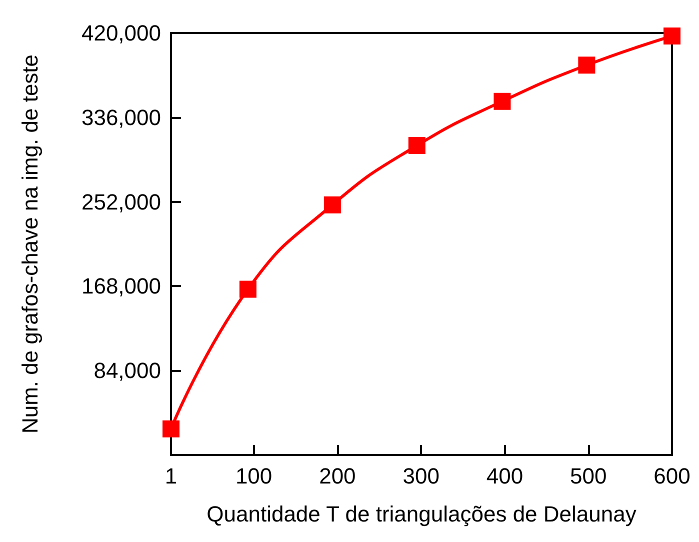  Describe the element at coordinates (337, 476) in the screenshot. I see `x-tick-label: 200` at that location.